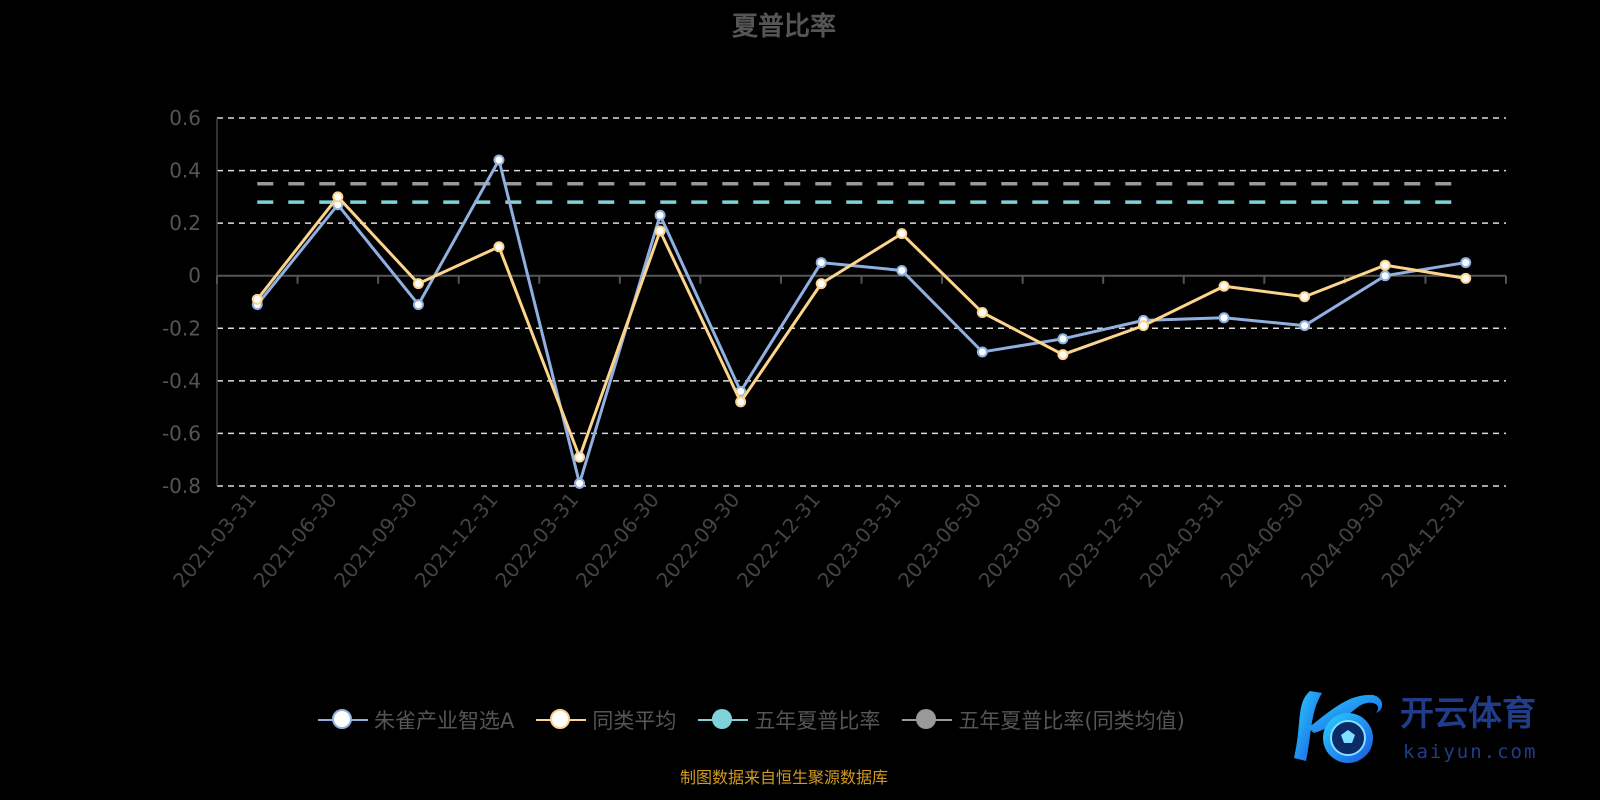 The height and width of the screenshot is (800, 1600). I want to click on x-tick-label: 2022-06-30, so click(617, 540).